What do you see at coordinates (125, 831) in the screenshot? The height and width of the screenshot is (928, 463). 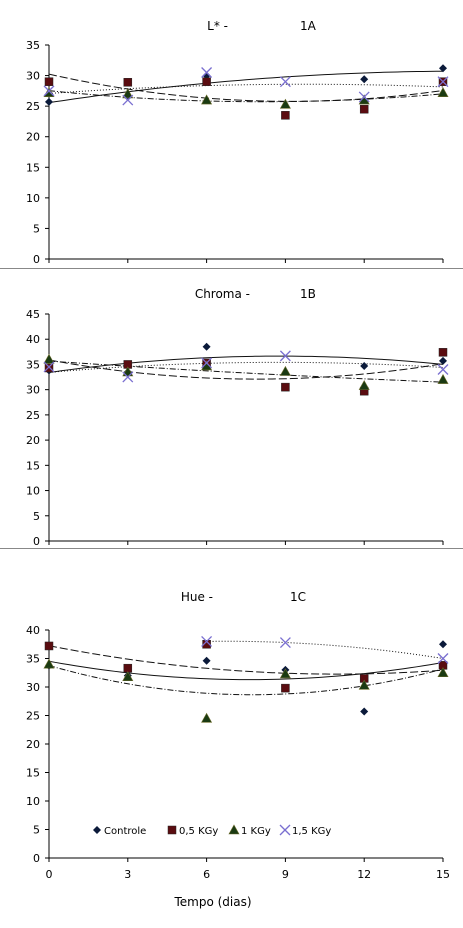 I see `legend-label: Controle` at bounding box center [125, 831].